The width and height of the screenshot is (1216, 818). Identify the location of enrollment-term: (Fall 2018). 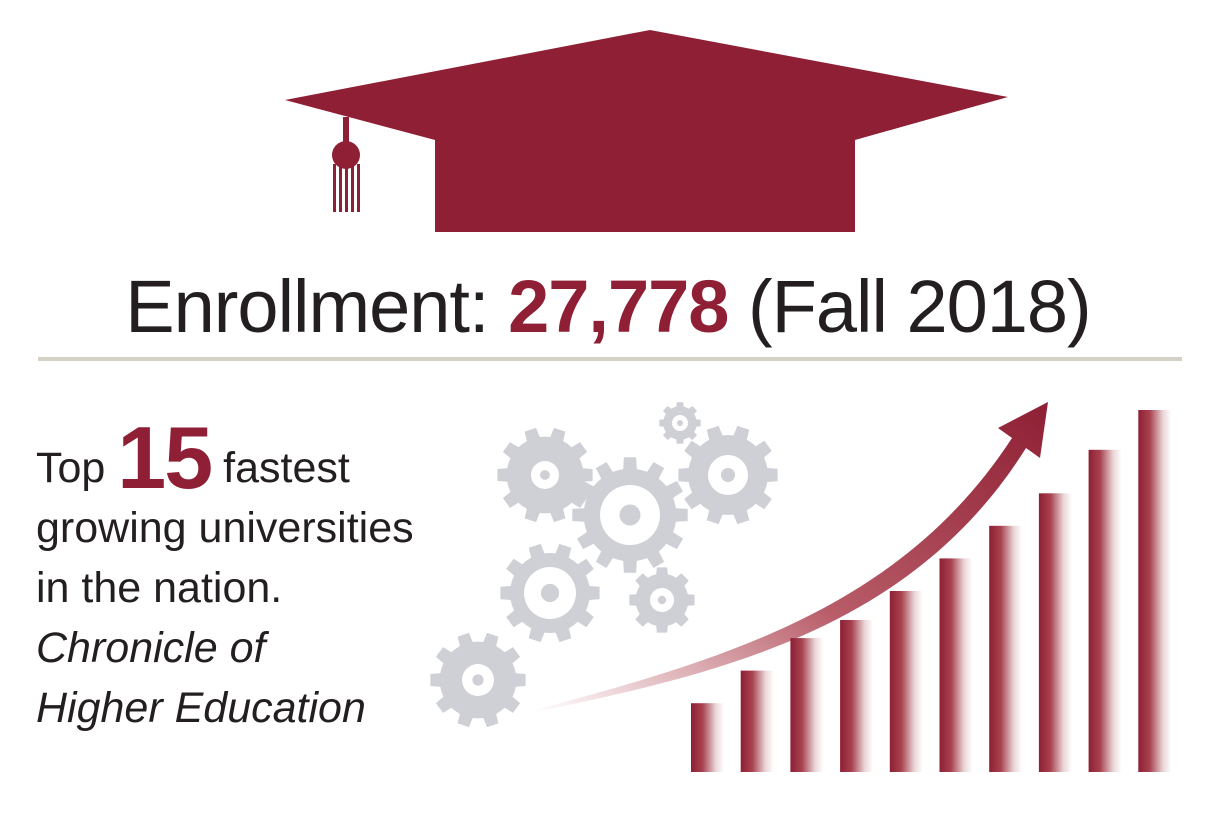
(920, 306).